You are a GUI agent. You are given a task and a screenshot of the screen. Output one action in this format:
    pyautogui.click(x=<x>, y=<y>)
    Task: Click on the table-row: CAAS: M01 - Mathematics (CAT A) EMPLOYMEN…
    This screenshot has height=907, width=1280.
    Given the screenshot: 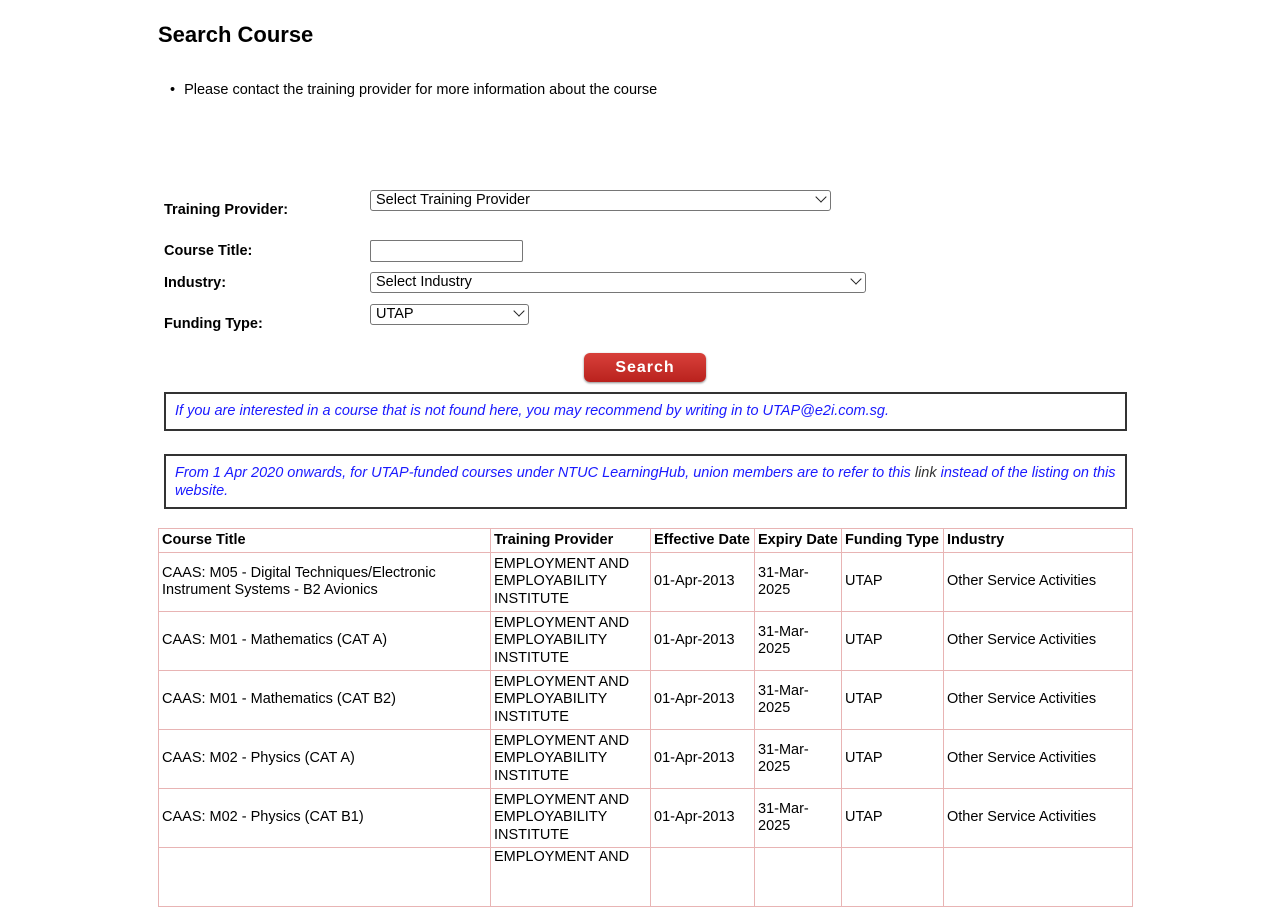 What is the action you would take?
    pyautogui.click(x=645, y=641)
    